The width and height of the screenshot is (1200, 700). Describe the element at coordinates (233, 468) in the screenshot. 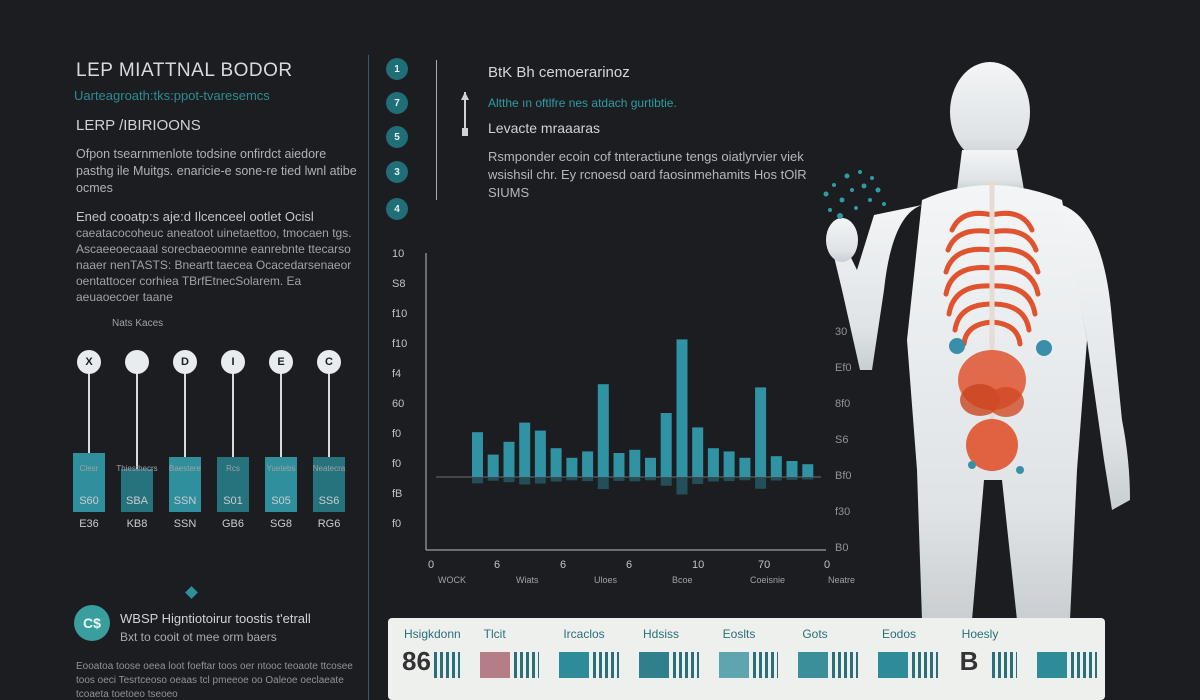

I see `mini-bar-caption: Rcs` at that location.